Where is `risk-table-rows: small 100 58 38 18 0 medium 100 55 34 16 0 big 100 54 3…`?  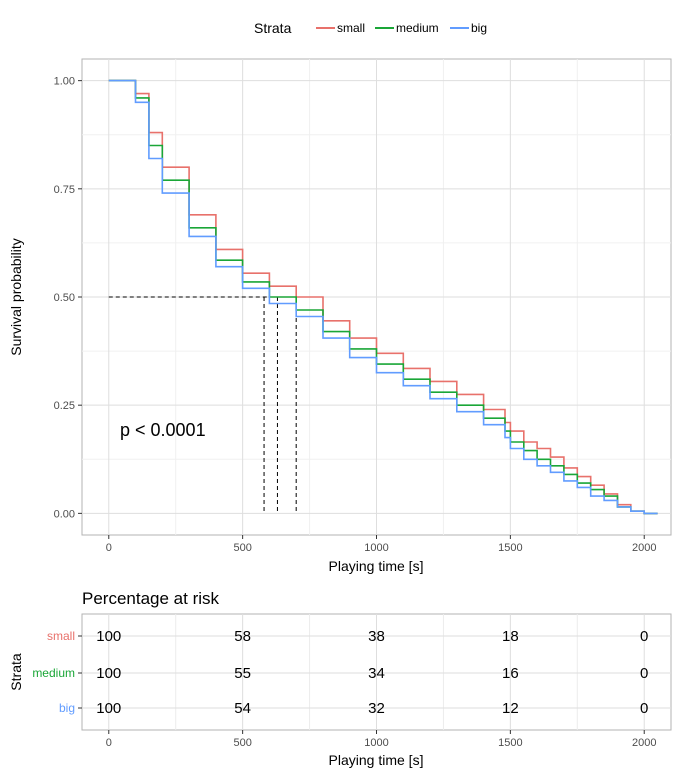
risk-table-rows: small 100 58 38 18 0 medium 100 55 34 16 0 big 100 54 3… is located at coordinates (340, 672).